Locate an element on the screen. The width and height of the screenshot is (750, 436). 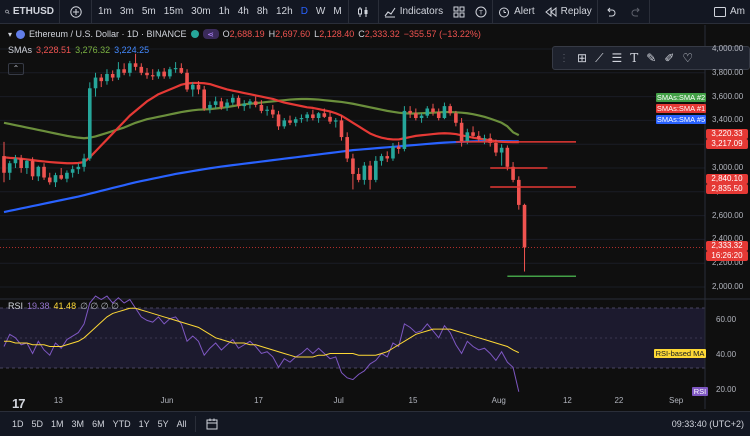
indicators-button: Indicators is located at coordinates (413, 12).